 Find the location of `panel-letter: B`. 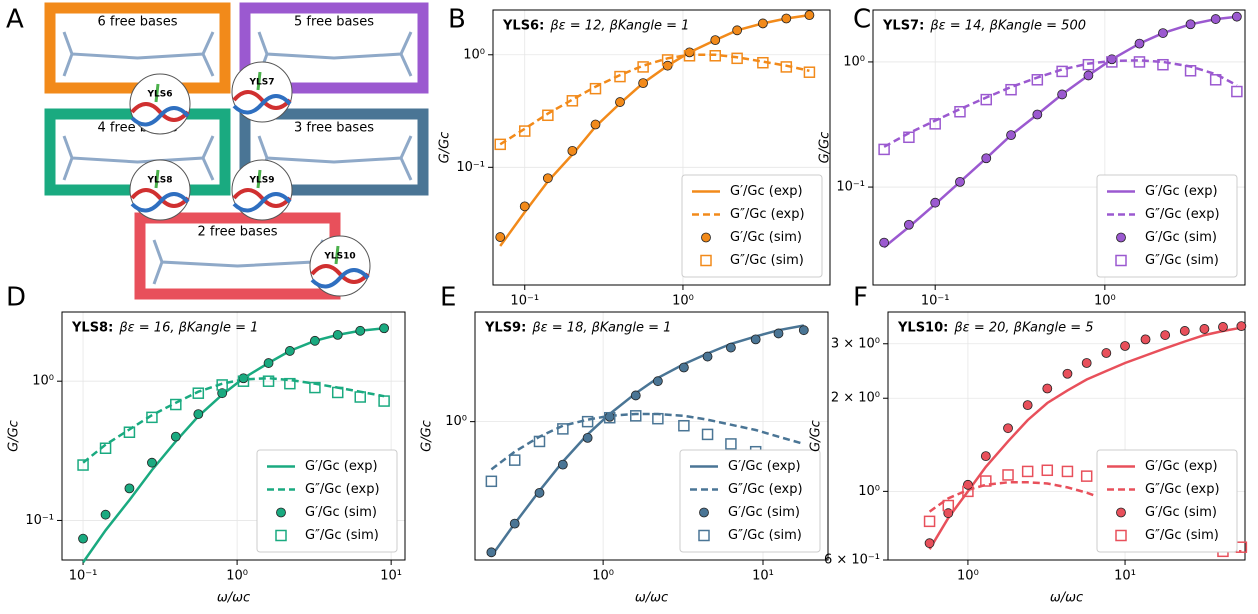

panel-letter: B is located at coordinates (457, 20).